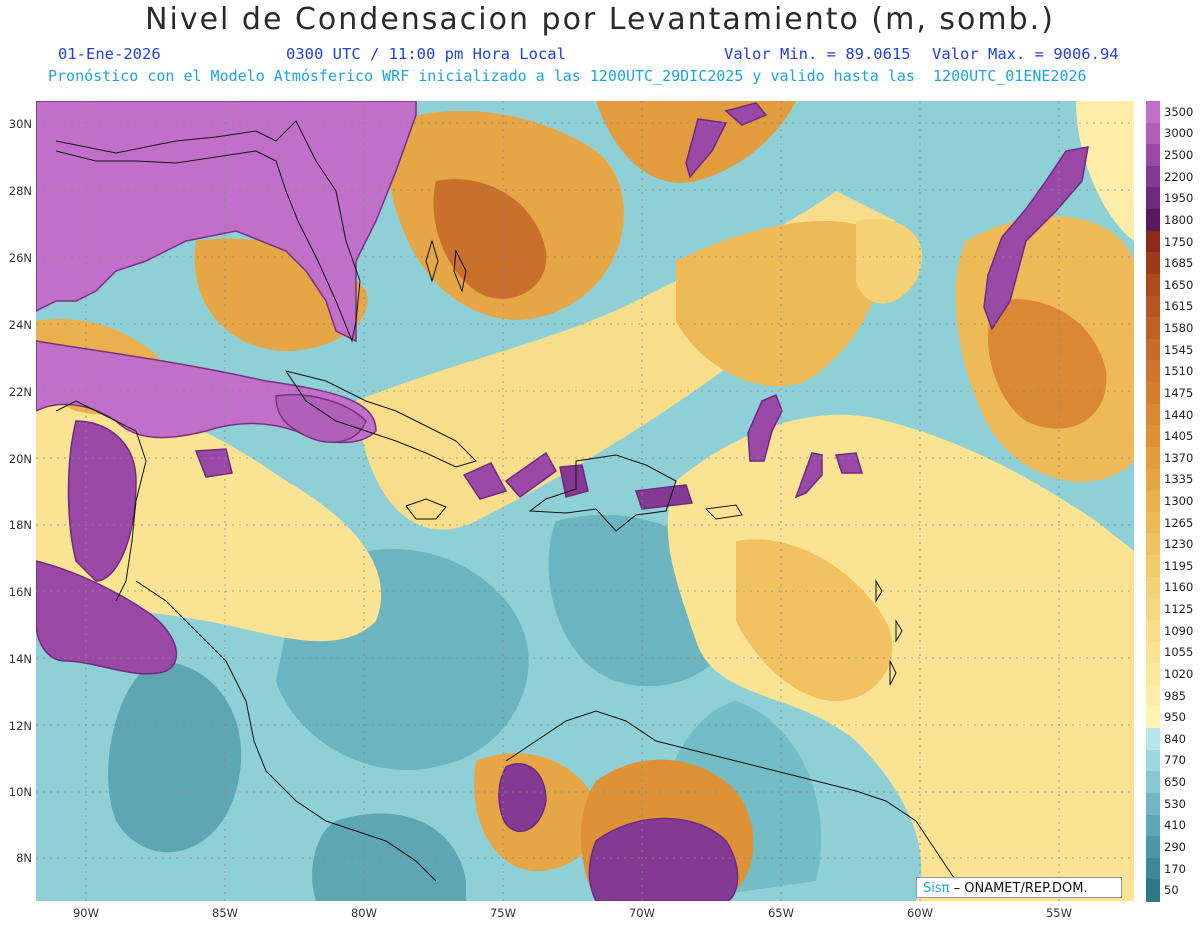  Describe the element at coordinates (1175, 825) in the screenshot. I see `colorbar-label: 410` at that location.